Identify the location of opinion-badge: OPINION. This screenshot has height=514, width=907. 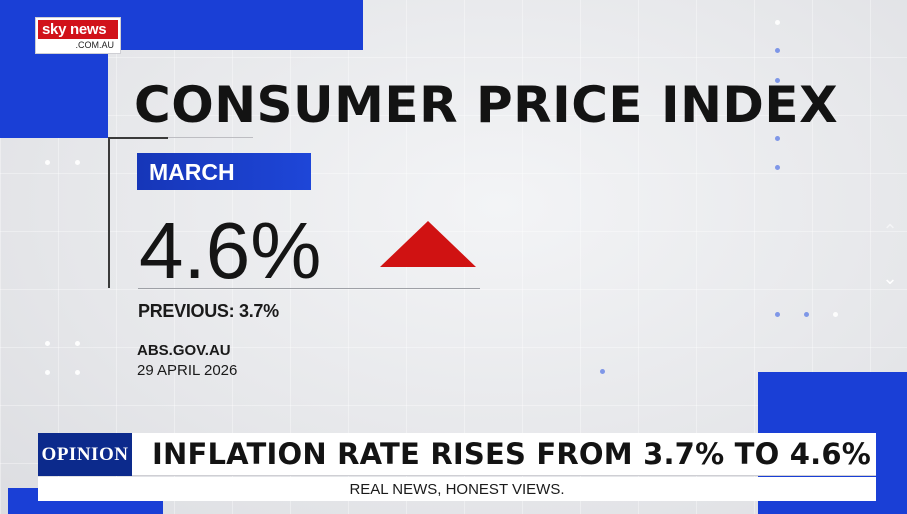
(85, 454).